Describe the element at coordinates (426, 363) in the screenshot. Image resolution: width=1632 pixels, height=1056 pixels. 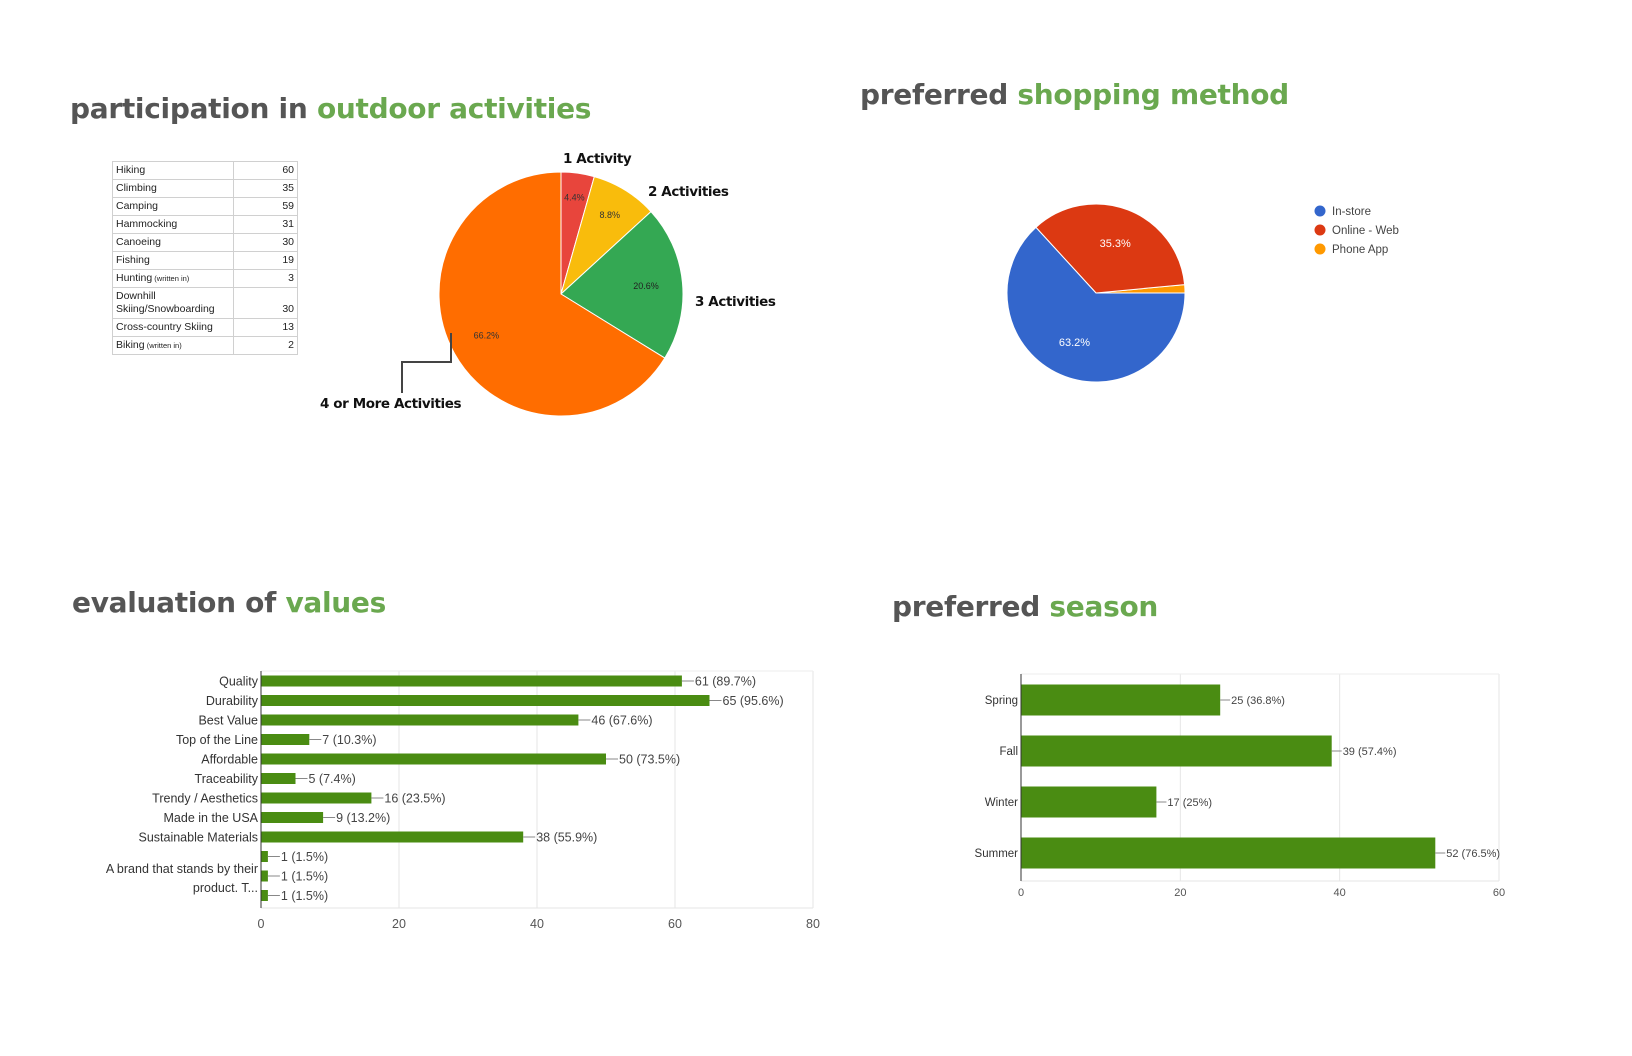
I see `pie-callout-leader` at that location.